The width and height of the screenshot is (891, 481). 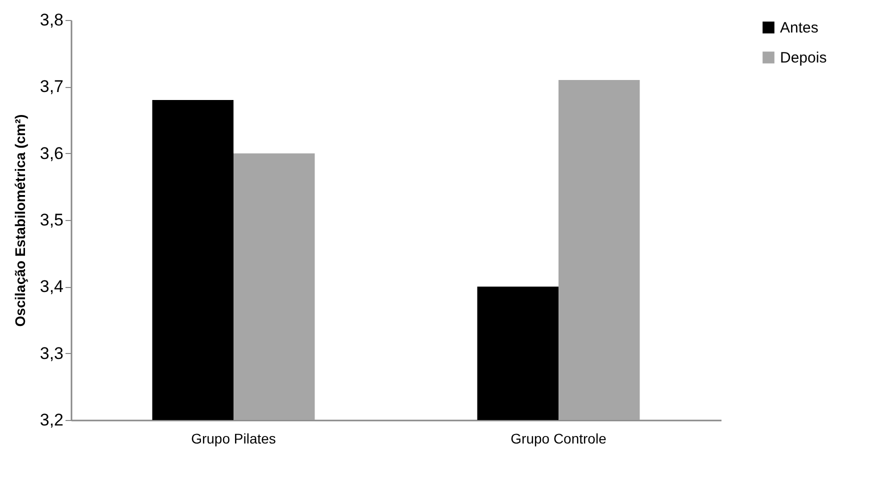 I want to click on y-tick-label: 3,2, so click(x=52, y=420).